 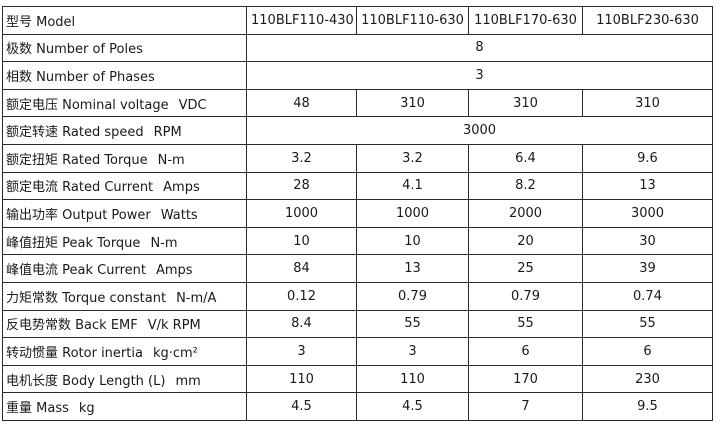 I want to click on spec-value: 170, so click(x=525, y=379).